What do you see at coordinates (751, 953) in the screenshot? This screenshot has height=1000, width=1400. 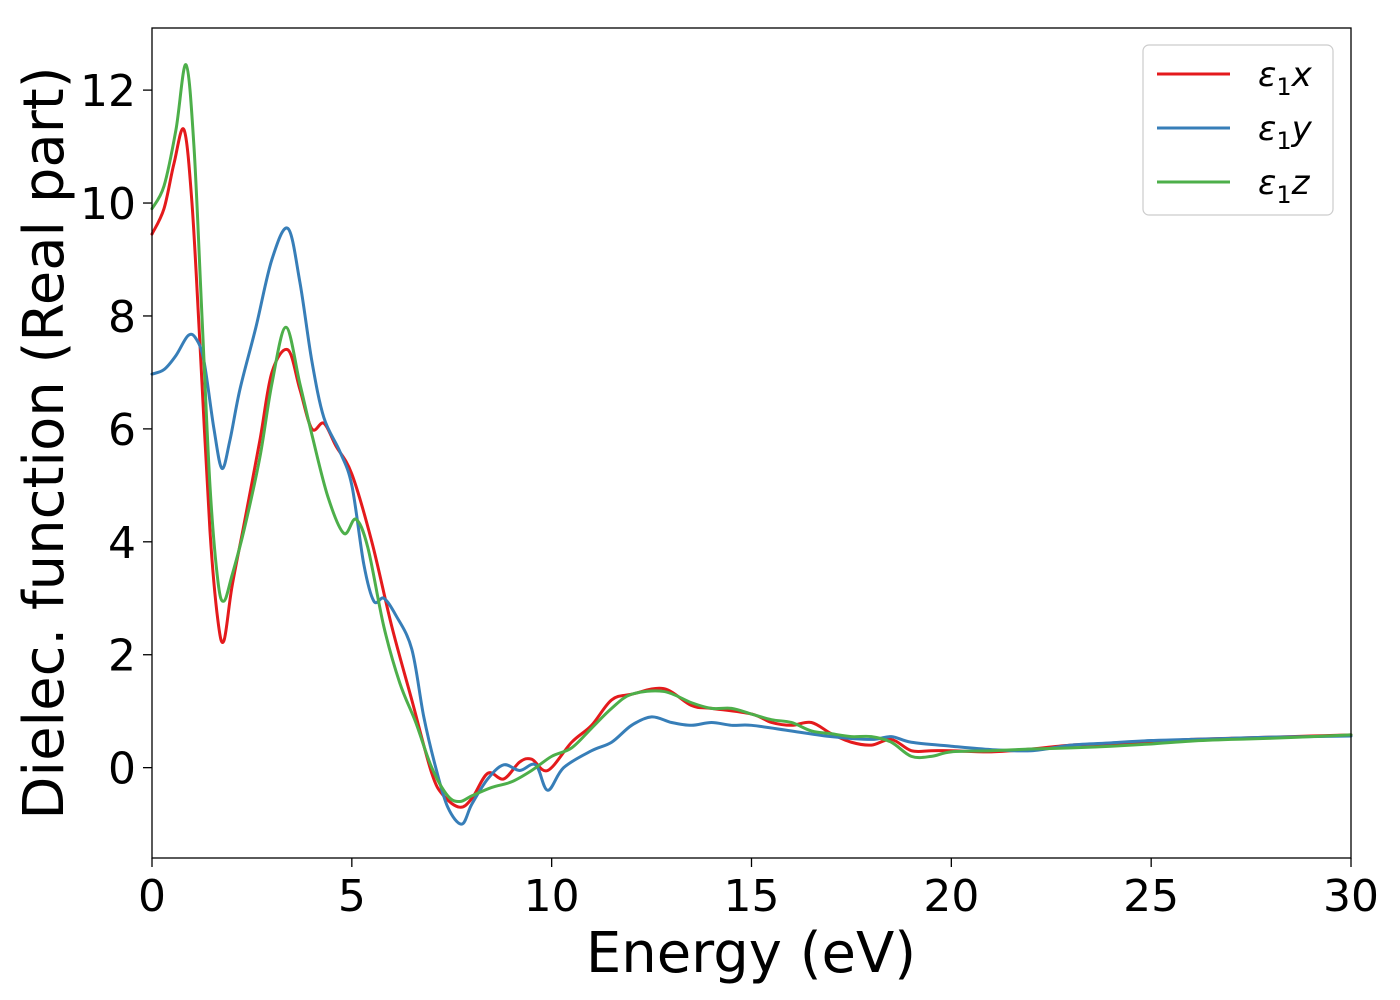 I see `x-axis-label: Energy (eV)` at bounding box center [751, 953].